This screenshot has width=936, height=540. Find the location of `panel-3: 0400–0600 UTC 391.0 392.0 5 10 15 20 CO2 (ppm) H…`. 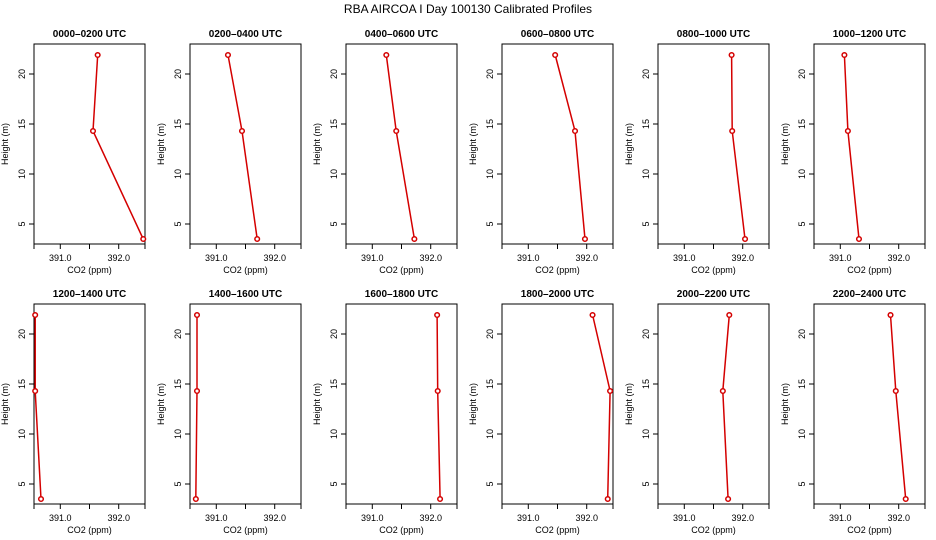

panel-3: 0400–0600 UTC 391.0 392.0 5 10 15 20 CO2 (ppm) H… is located at coordinates (385, 152).